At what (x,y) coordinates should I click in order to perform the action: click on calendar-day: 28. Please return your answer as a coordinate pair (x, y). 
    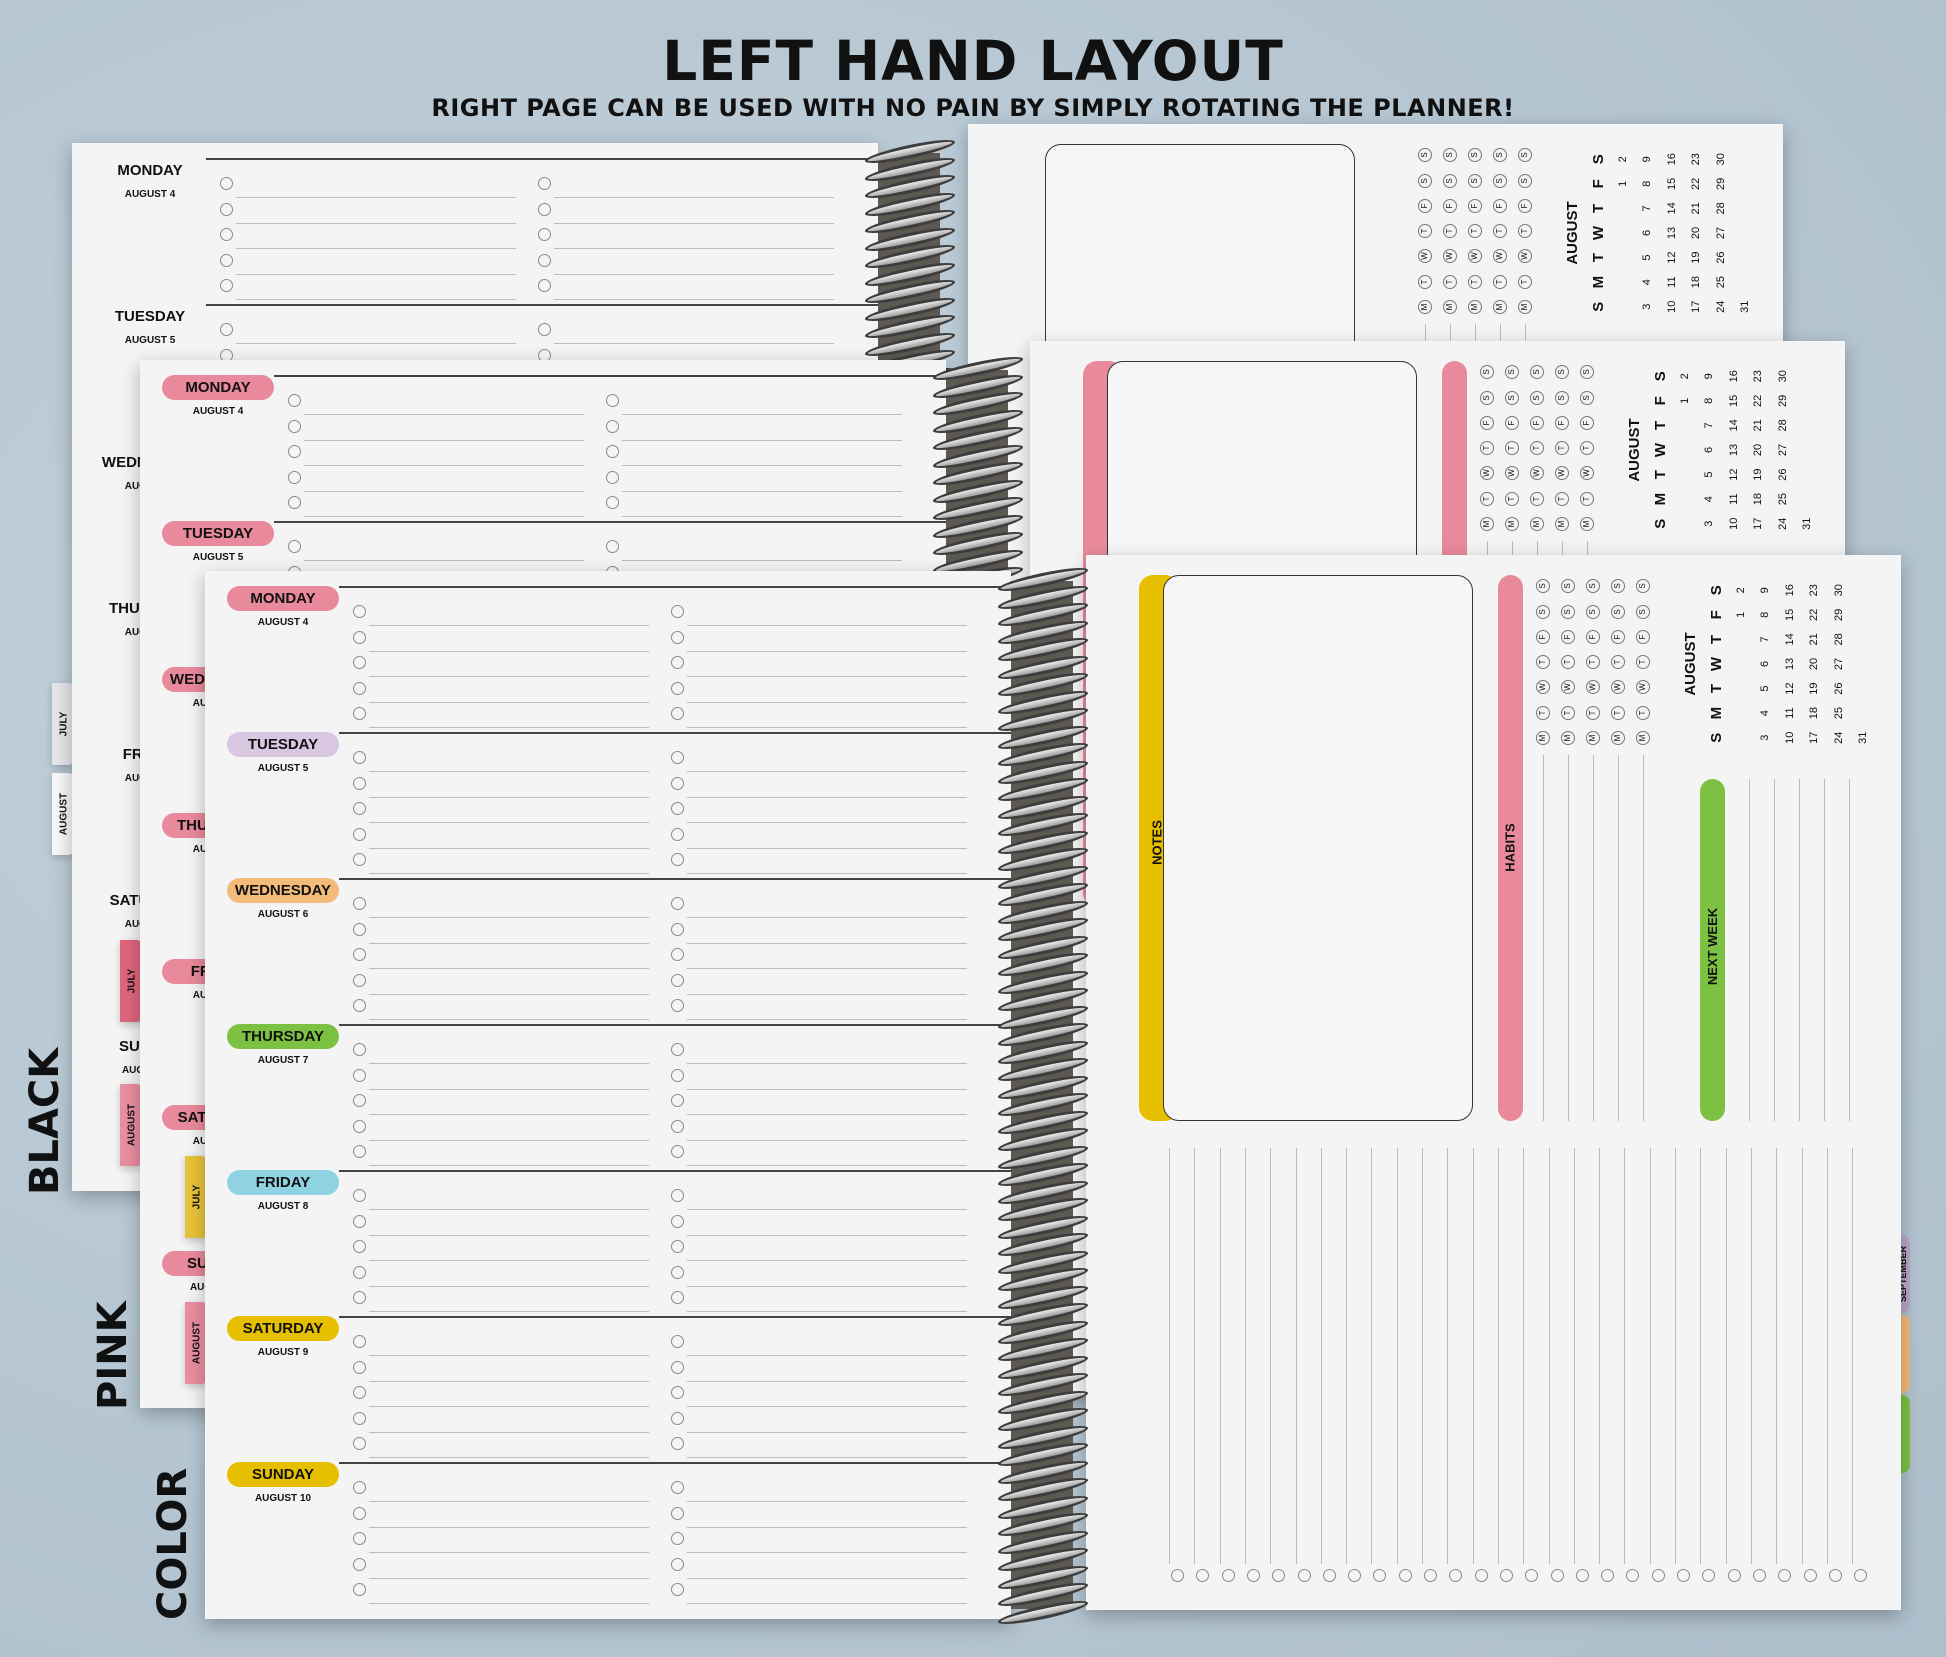
    Looking at the image, I should click on (1838, 639).